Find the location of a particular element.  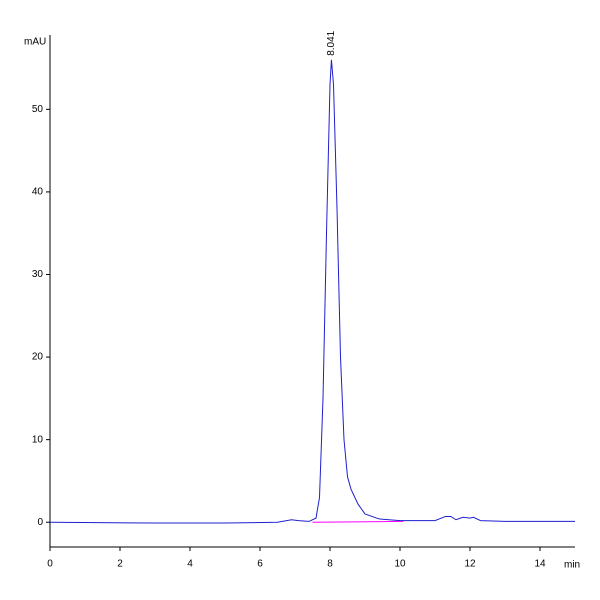

y-tick-label: 20 is located at coordinates (38, 357).